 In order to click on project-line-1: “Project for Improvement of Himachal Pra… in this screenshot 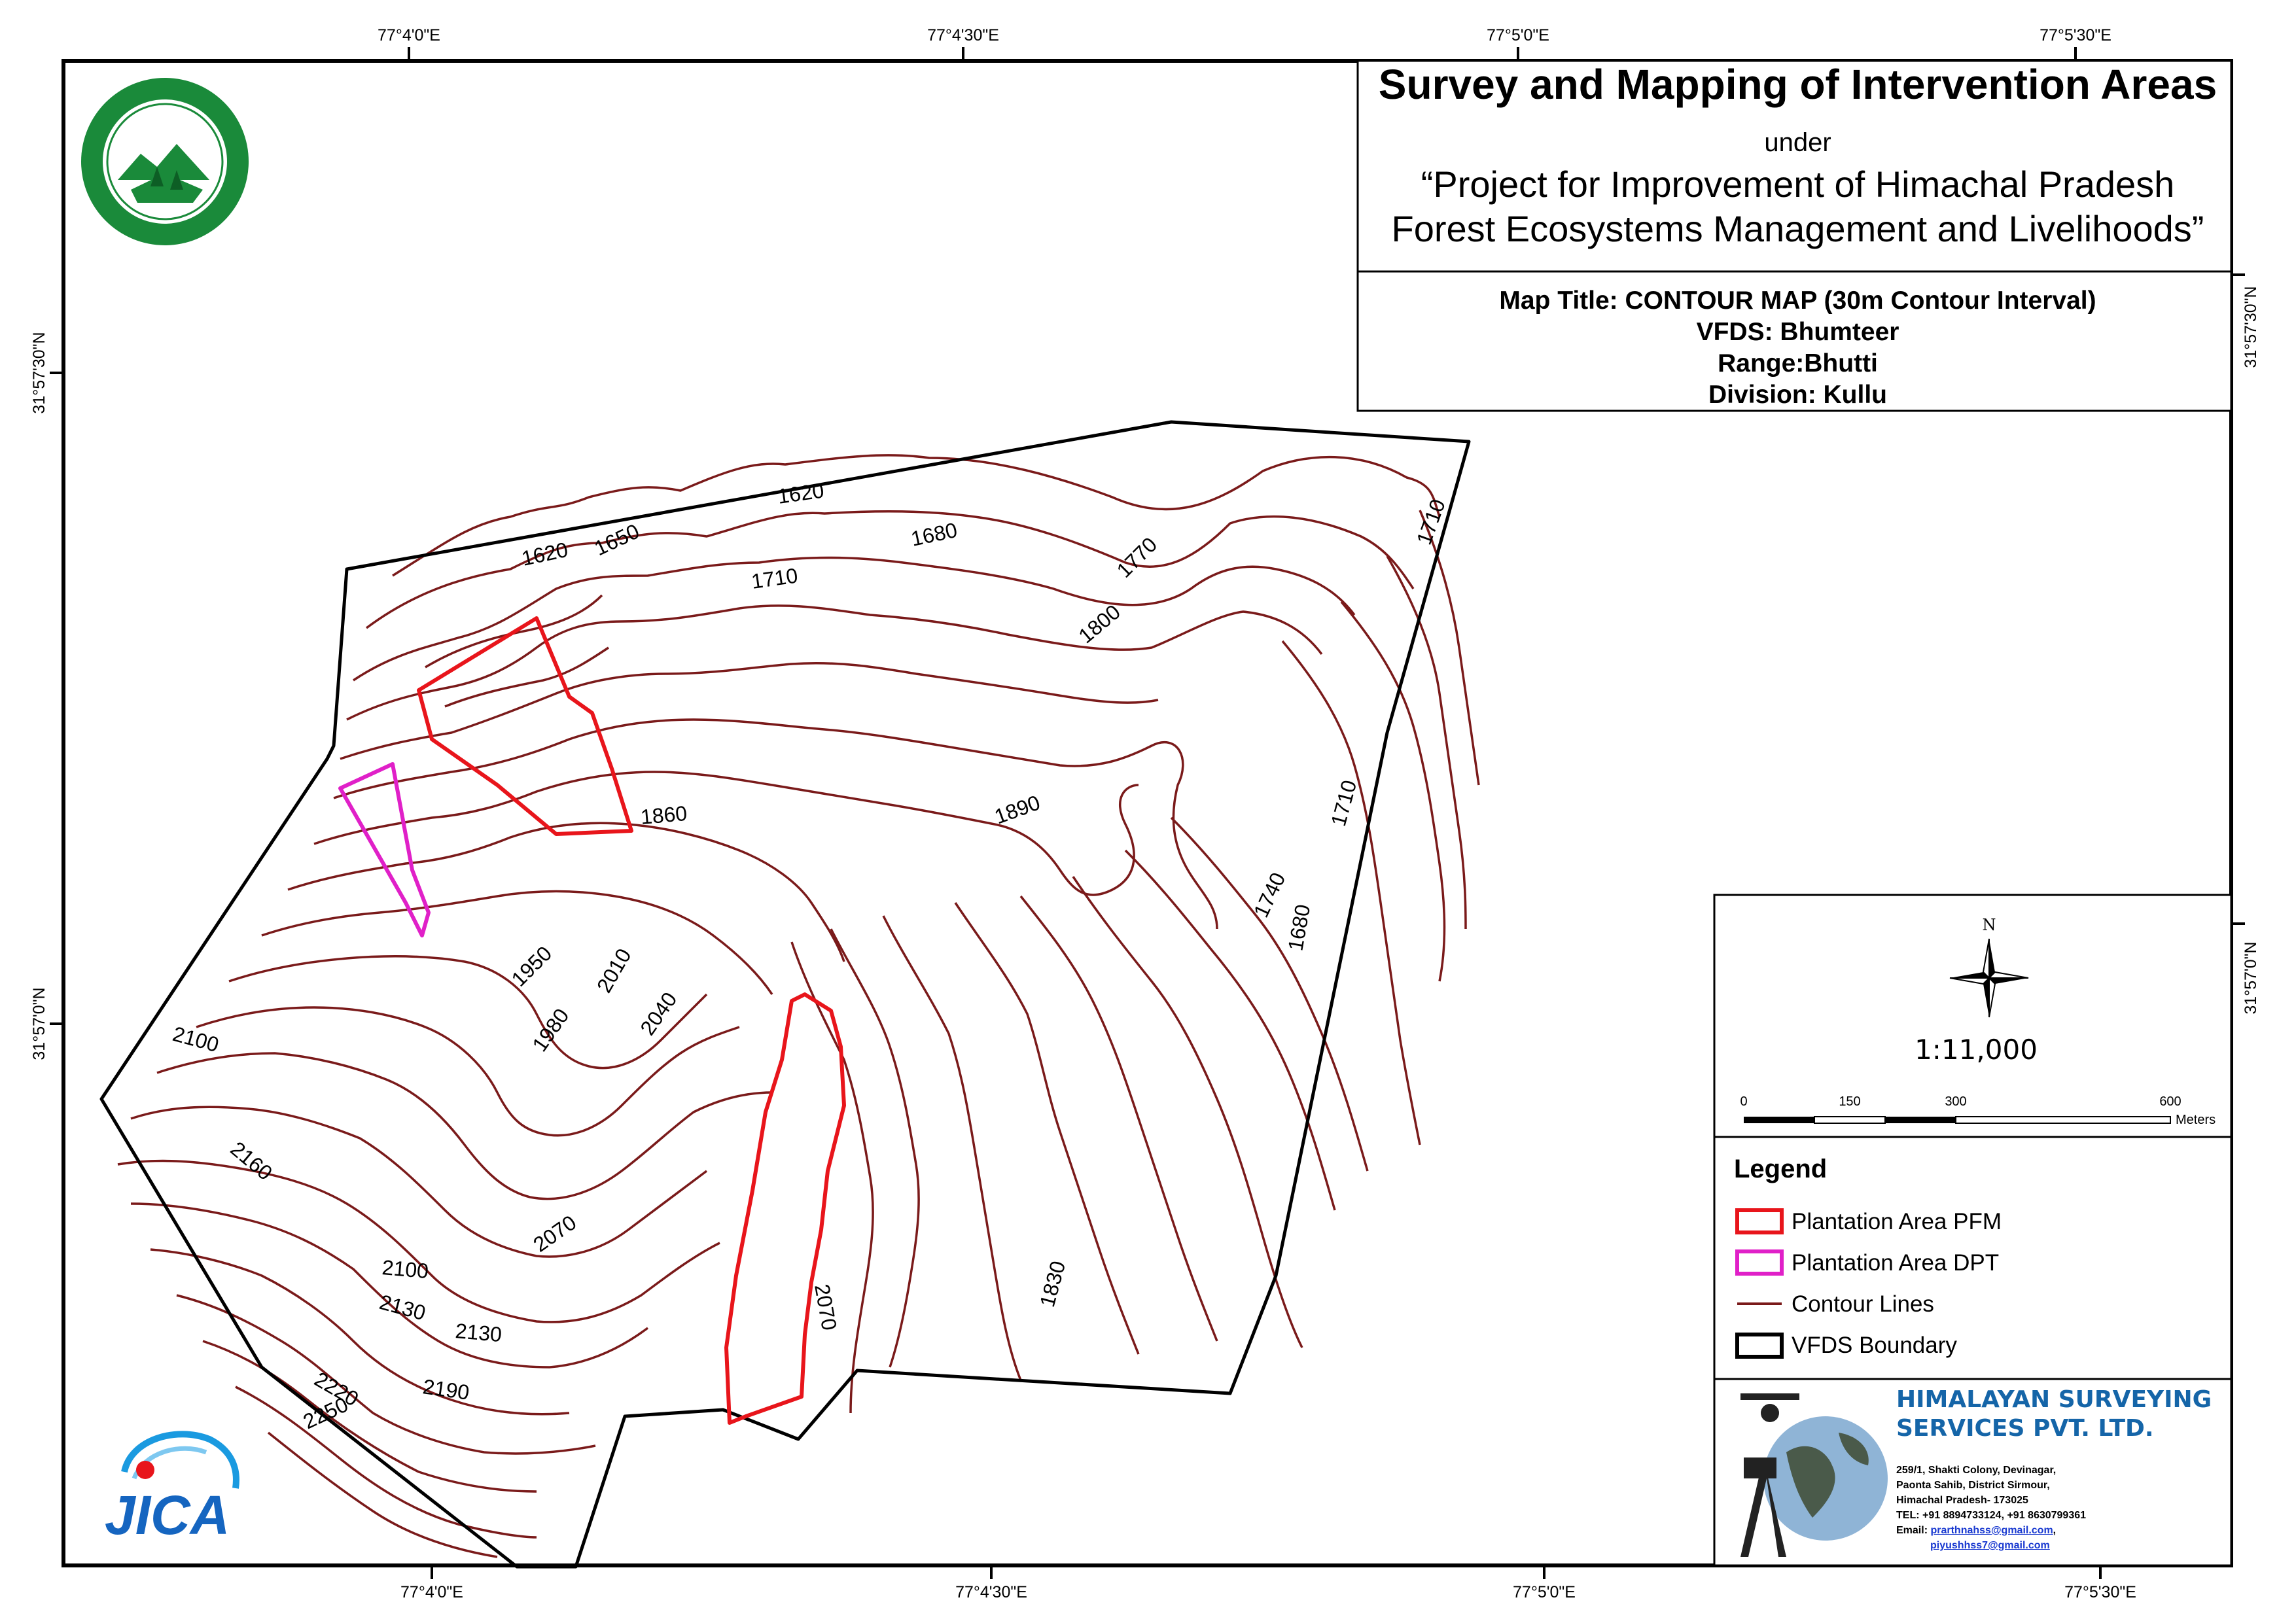, I will do `click(1798, 184)`.